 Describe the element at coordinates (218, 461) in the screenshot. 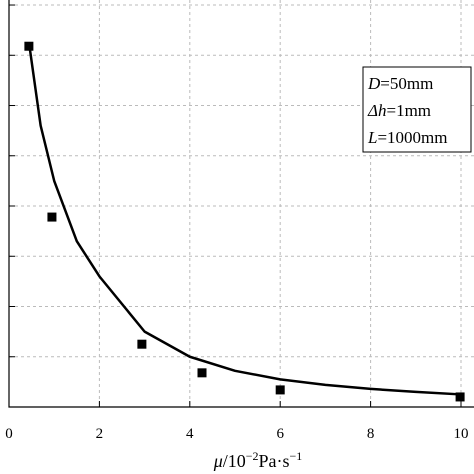

I see `x-axis-label-part: μ` at that location.